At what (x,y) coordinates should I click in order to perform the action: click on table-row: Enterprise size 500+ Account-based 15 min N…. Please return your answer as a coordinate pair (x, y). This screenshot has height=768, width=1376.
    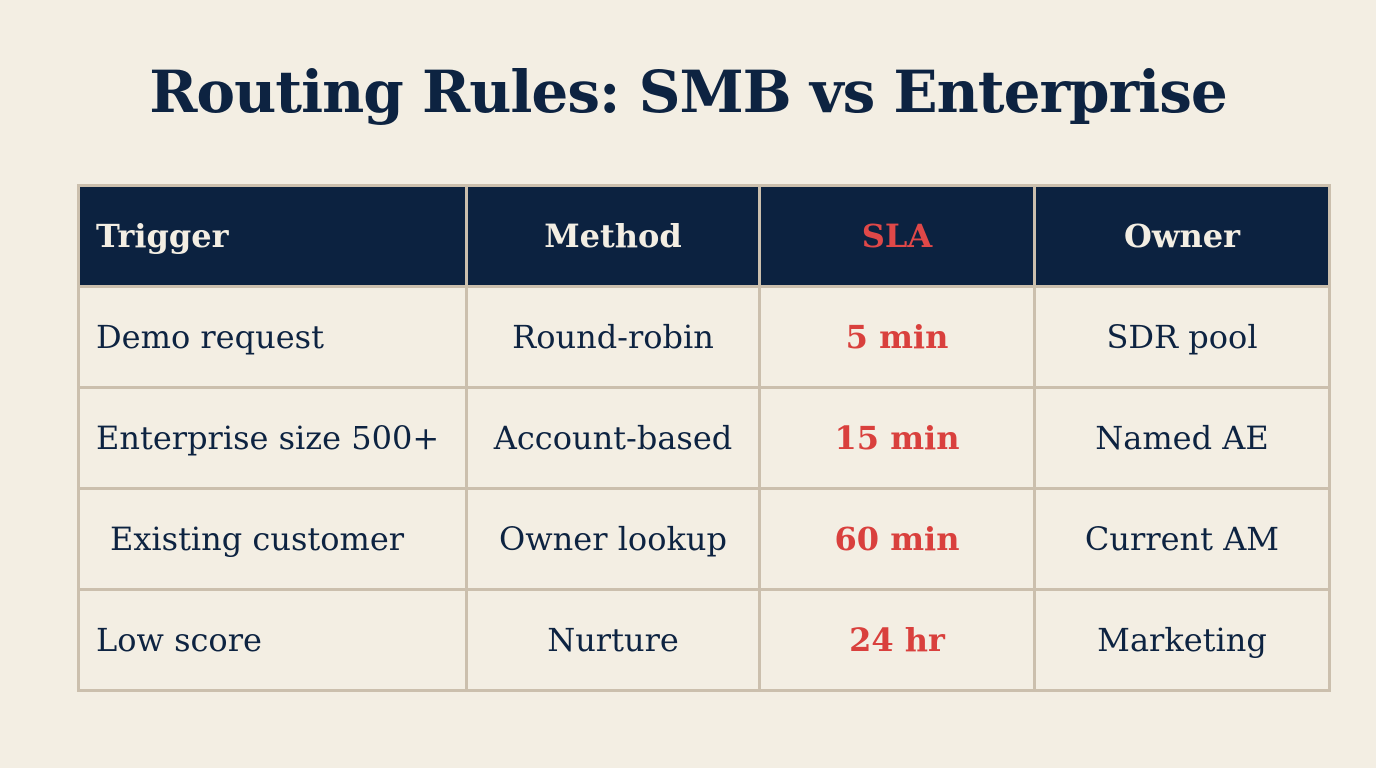
    Looking at the image, I should click on (704, 438).